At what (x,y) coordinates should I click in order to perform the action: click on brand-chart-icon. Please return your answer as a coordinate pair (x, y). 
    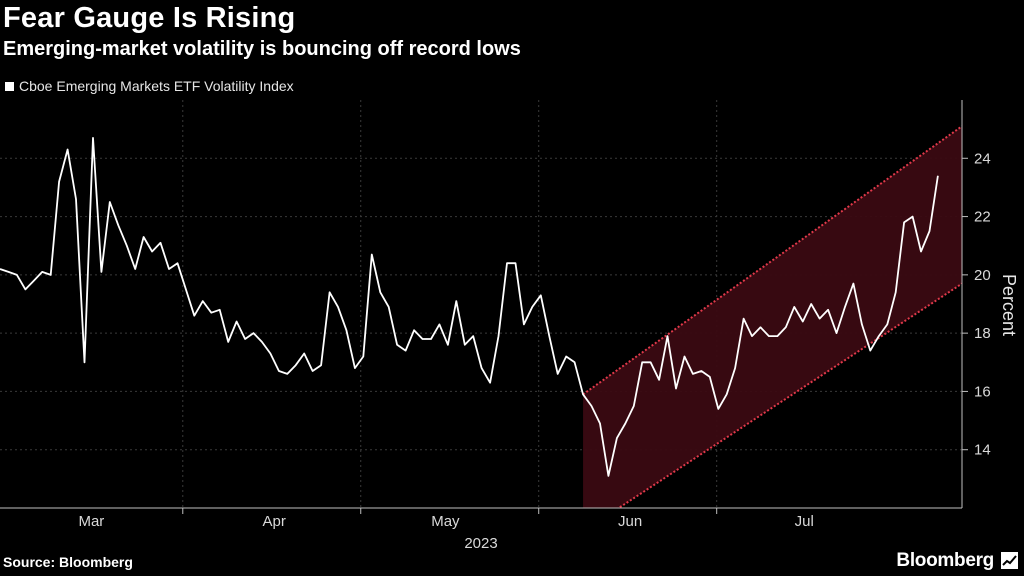
    Looking at the image, I should click on (1009, 560).